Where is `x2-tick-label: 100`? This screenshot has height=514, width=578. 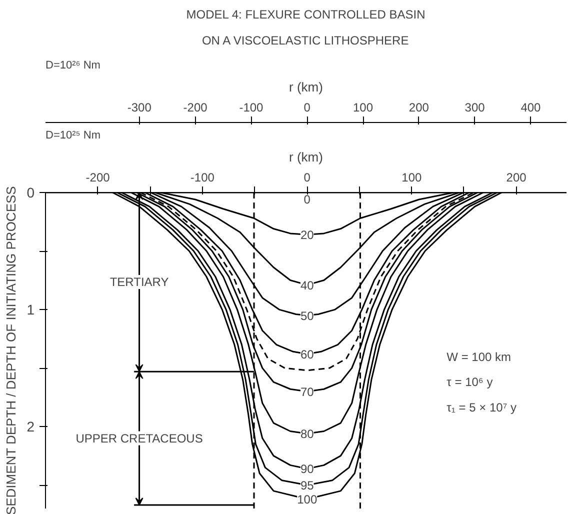
x2-tick-label: 100 is located at coordinates (412, 177).